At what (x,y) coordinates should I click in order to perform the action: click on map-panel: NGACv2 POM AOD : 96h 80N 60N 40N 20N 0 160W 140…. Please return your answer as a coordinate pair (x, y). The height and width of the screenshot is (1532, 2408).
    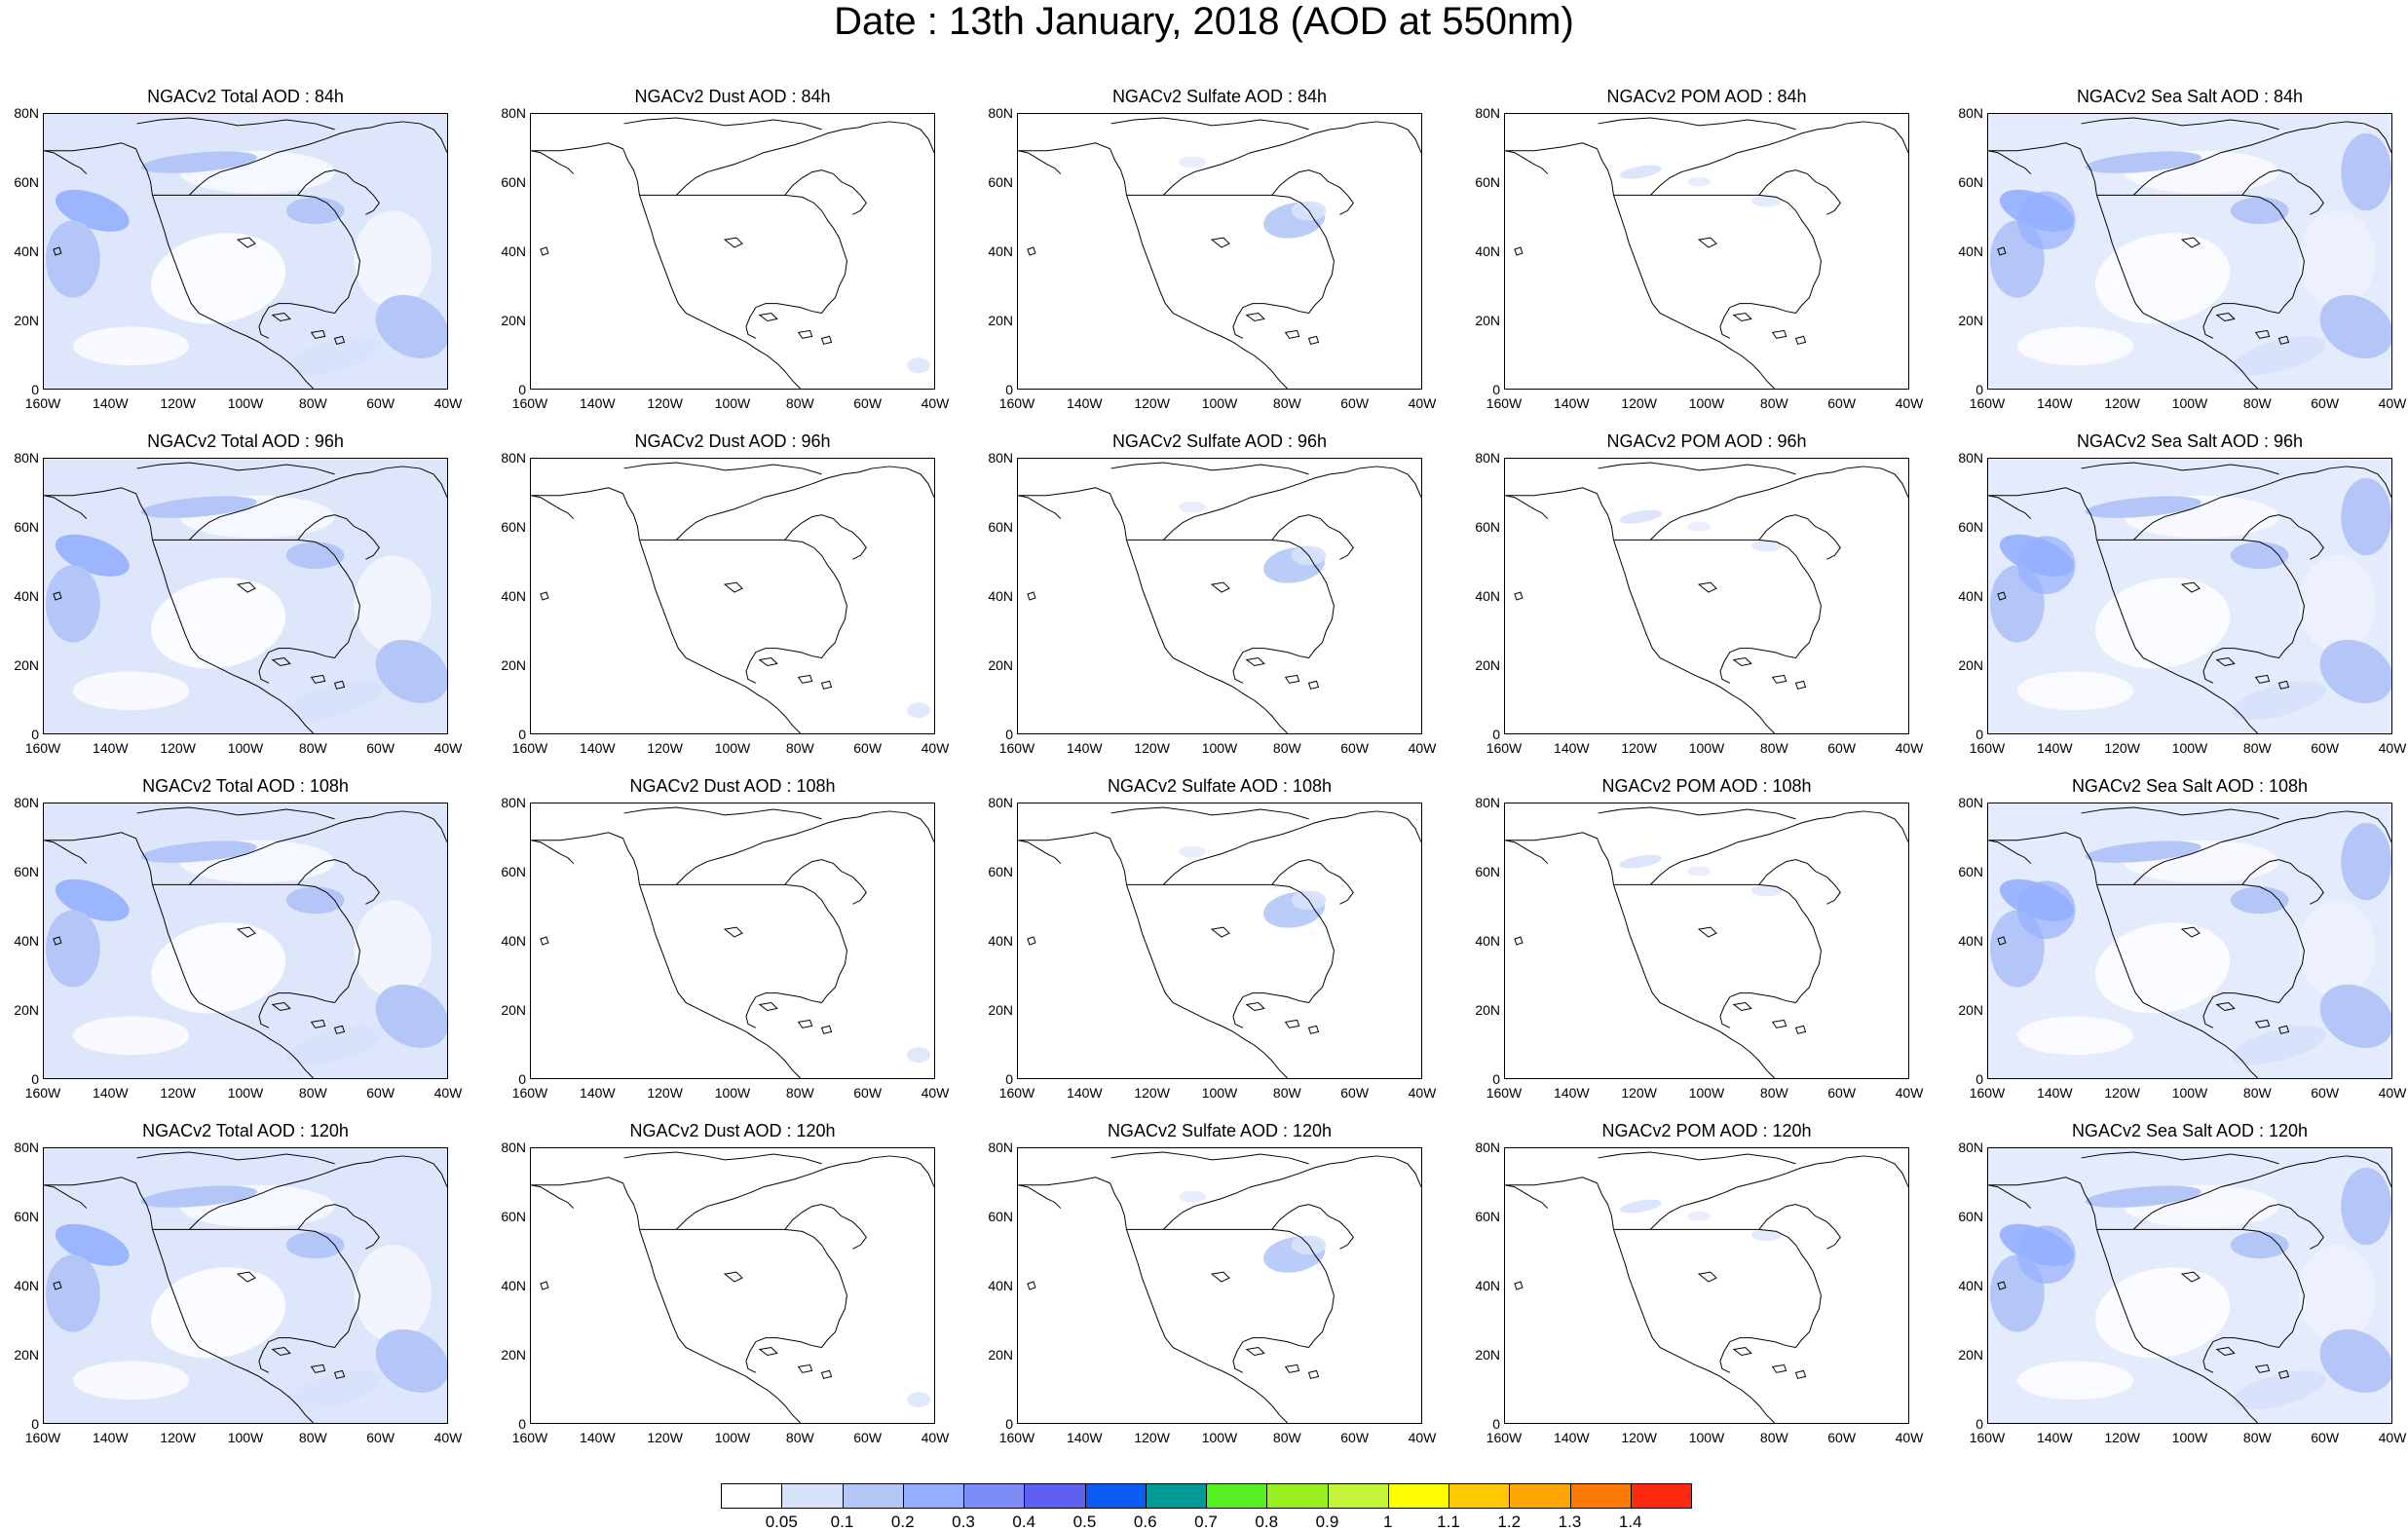
    Looking at the image, I should click on (1704, 600).